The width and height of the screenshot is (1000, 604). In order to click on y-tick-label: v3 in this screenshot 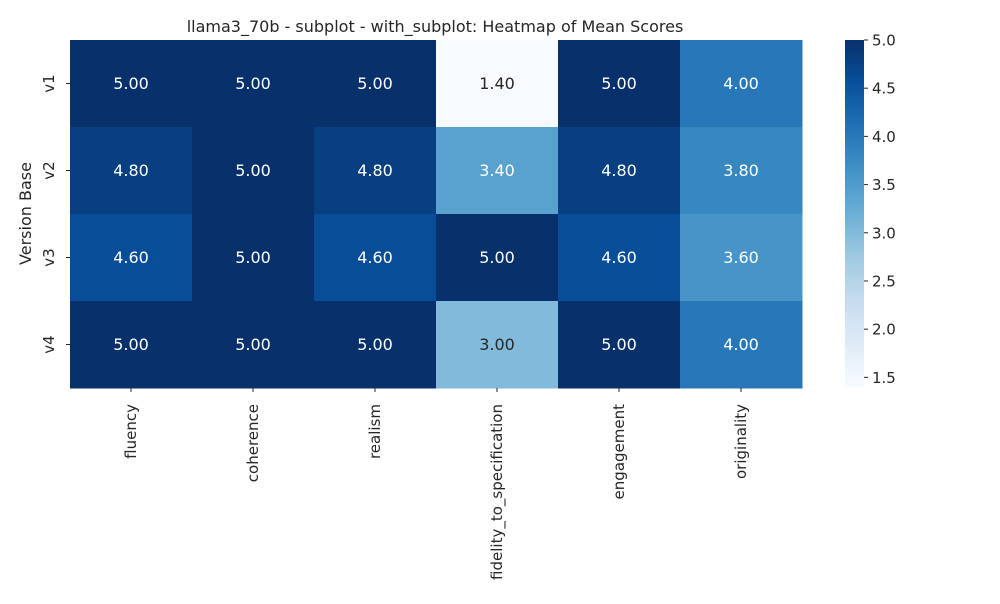, I will do `click(49, 257)`.